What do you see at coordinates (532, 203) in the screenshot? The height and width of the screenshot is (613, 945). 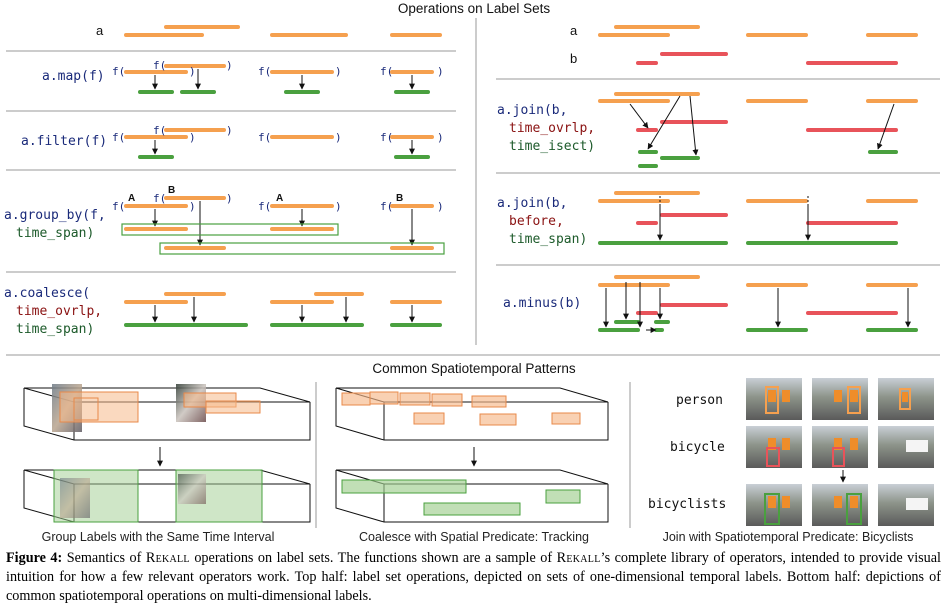 I see `right-row-join2-label: a.join(b,` at bounding box center [532, 203].